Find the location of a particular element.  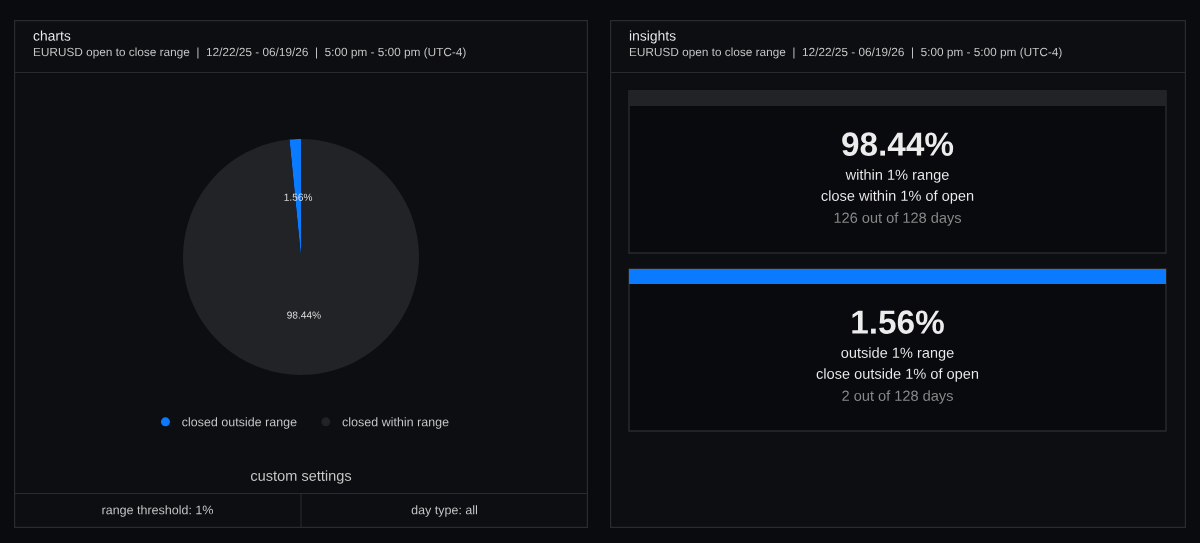

text: day type: all is located at coordinates (444, 511).